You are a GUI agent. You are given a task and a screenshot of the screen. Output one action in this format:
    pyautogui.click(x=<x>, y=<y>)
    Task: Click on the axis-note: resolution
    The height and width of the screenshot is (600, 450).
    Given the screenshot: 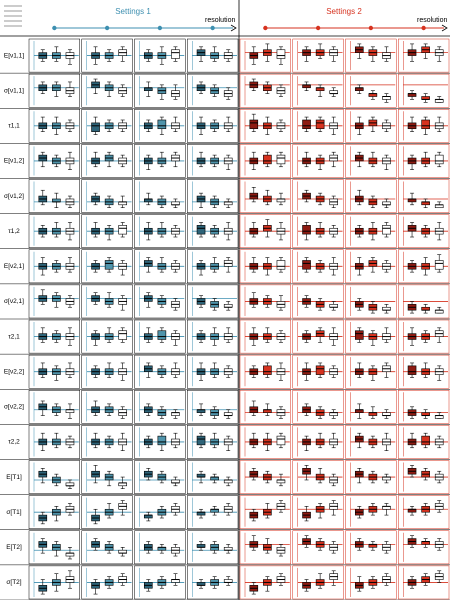 What is the action you would take?
    pyautogui.click(x=432, y=20)
    